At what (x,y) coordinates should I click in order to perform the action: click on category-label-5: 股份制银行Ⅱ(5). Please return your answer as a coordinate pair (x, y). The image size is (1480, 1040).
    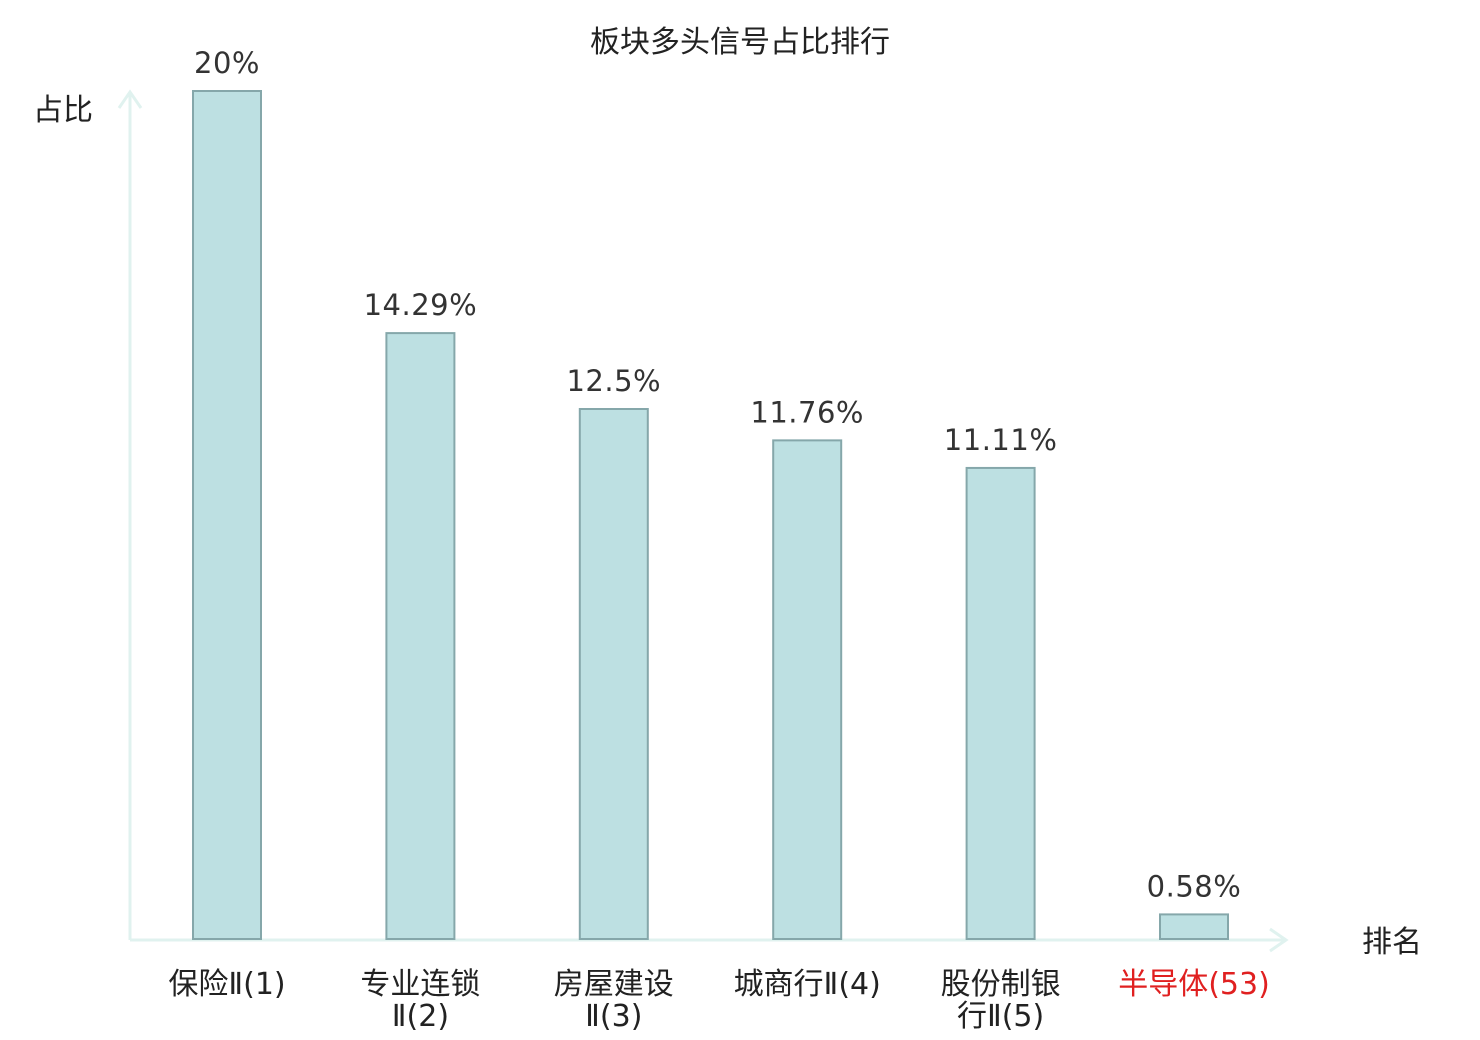
    Looking at the image, I should click on (1001, 1000).